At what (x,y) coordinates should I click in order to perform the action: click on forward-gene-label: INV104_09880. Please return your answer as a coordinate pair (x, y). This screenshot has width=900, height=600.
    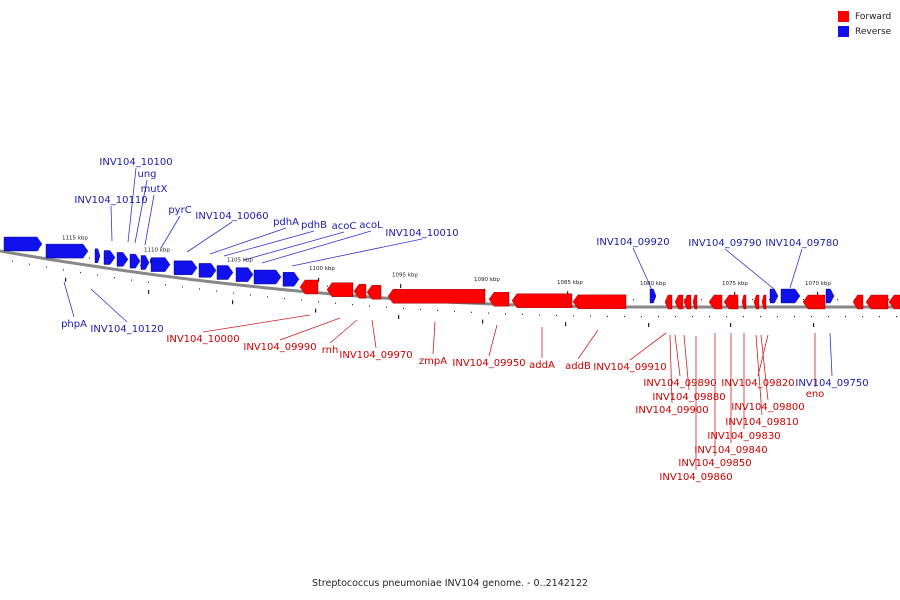
    Looking at the image, I should click on (688, 397).